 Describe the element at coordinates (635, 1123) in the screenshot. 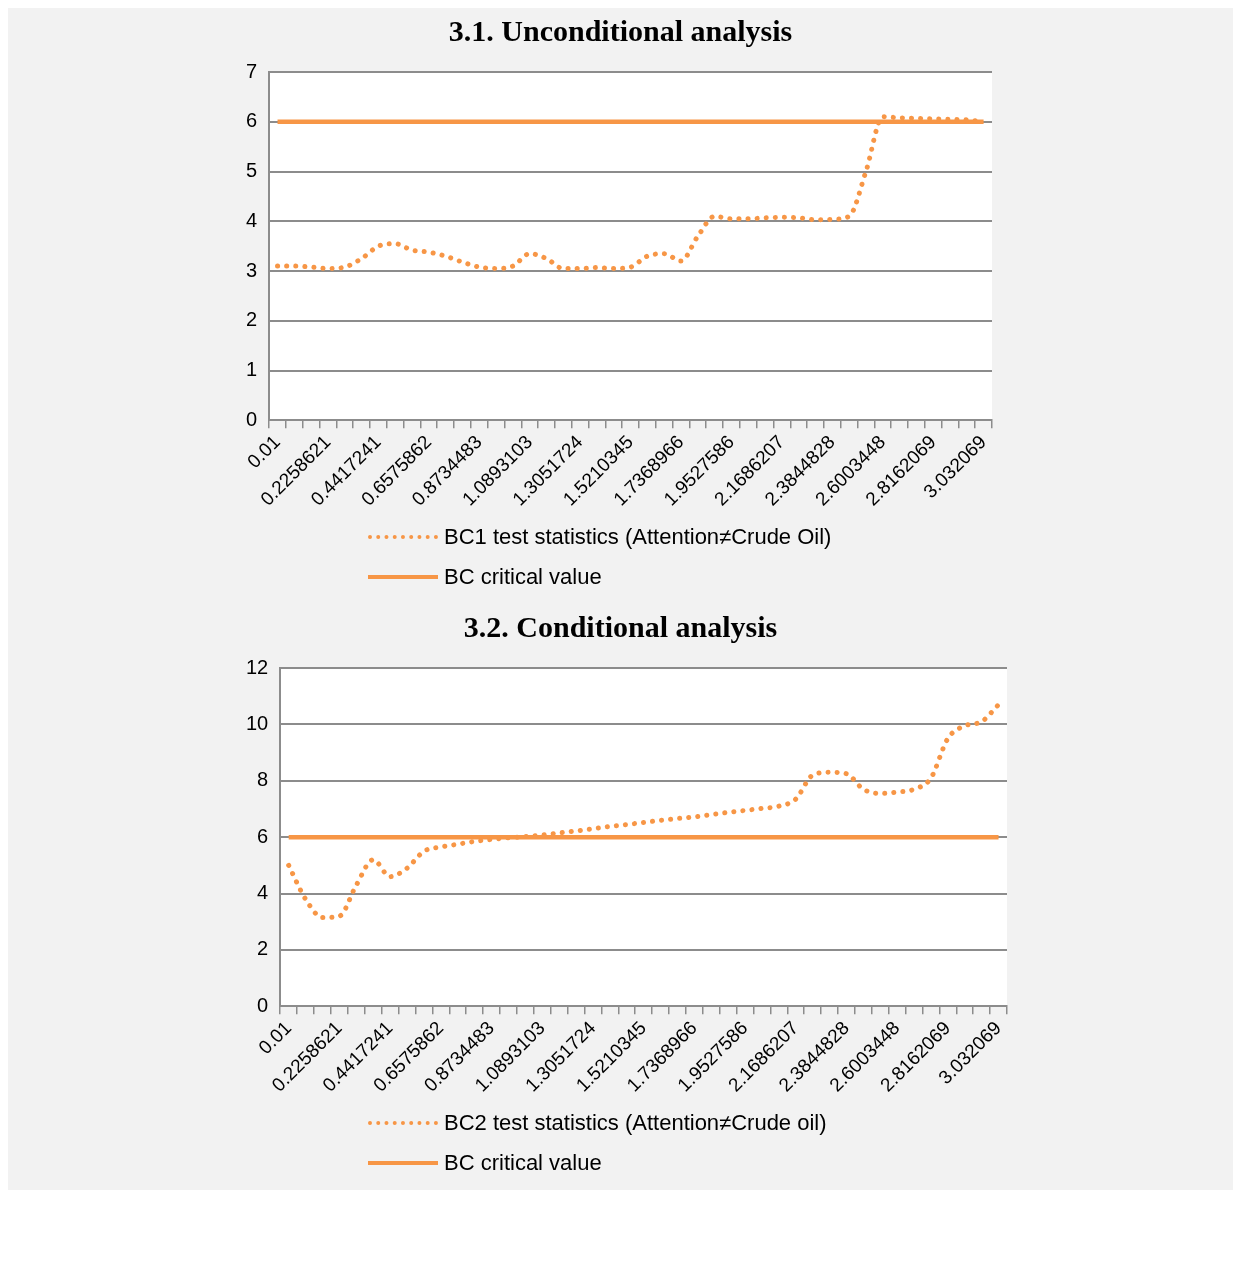

I see `legend-label: BC2 test statistics (Attention≠Crude oil)` at that location.